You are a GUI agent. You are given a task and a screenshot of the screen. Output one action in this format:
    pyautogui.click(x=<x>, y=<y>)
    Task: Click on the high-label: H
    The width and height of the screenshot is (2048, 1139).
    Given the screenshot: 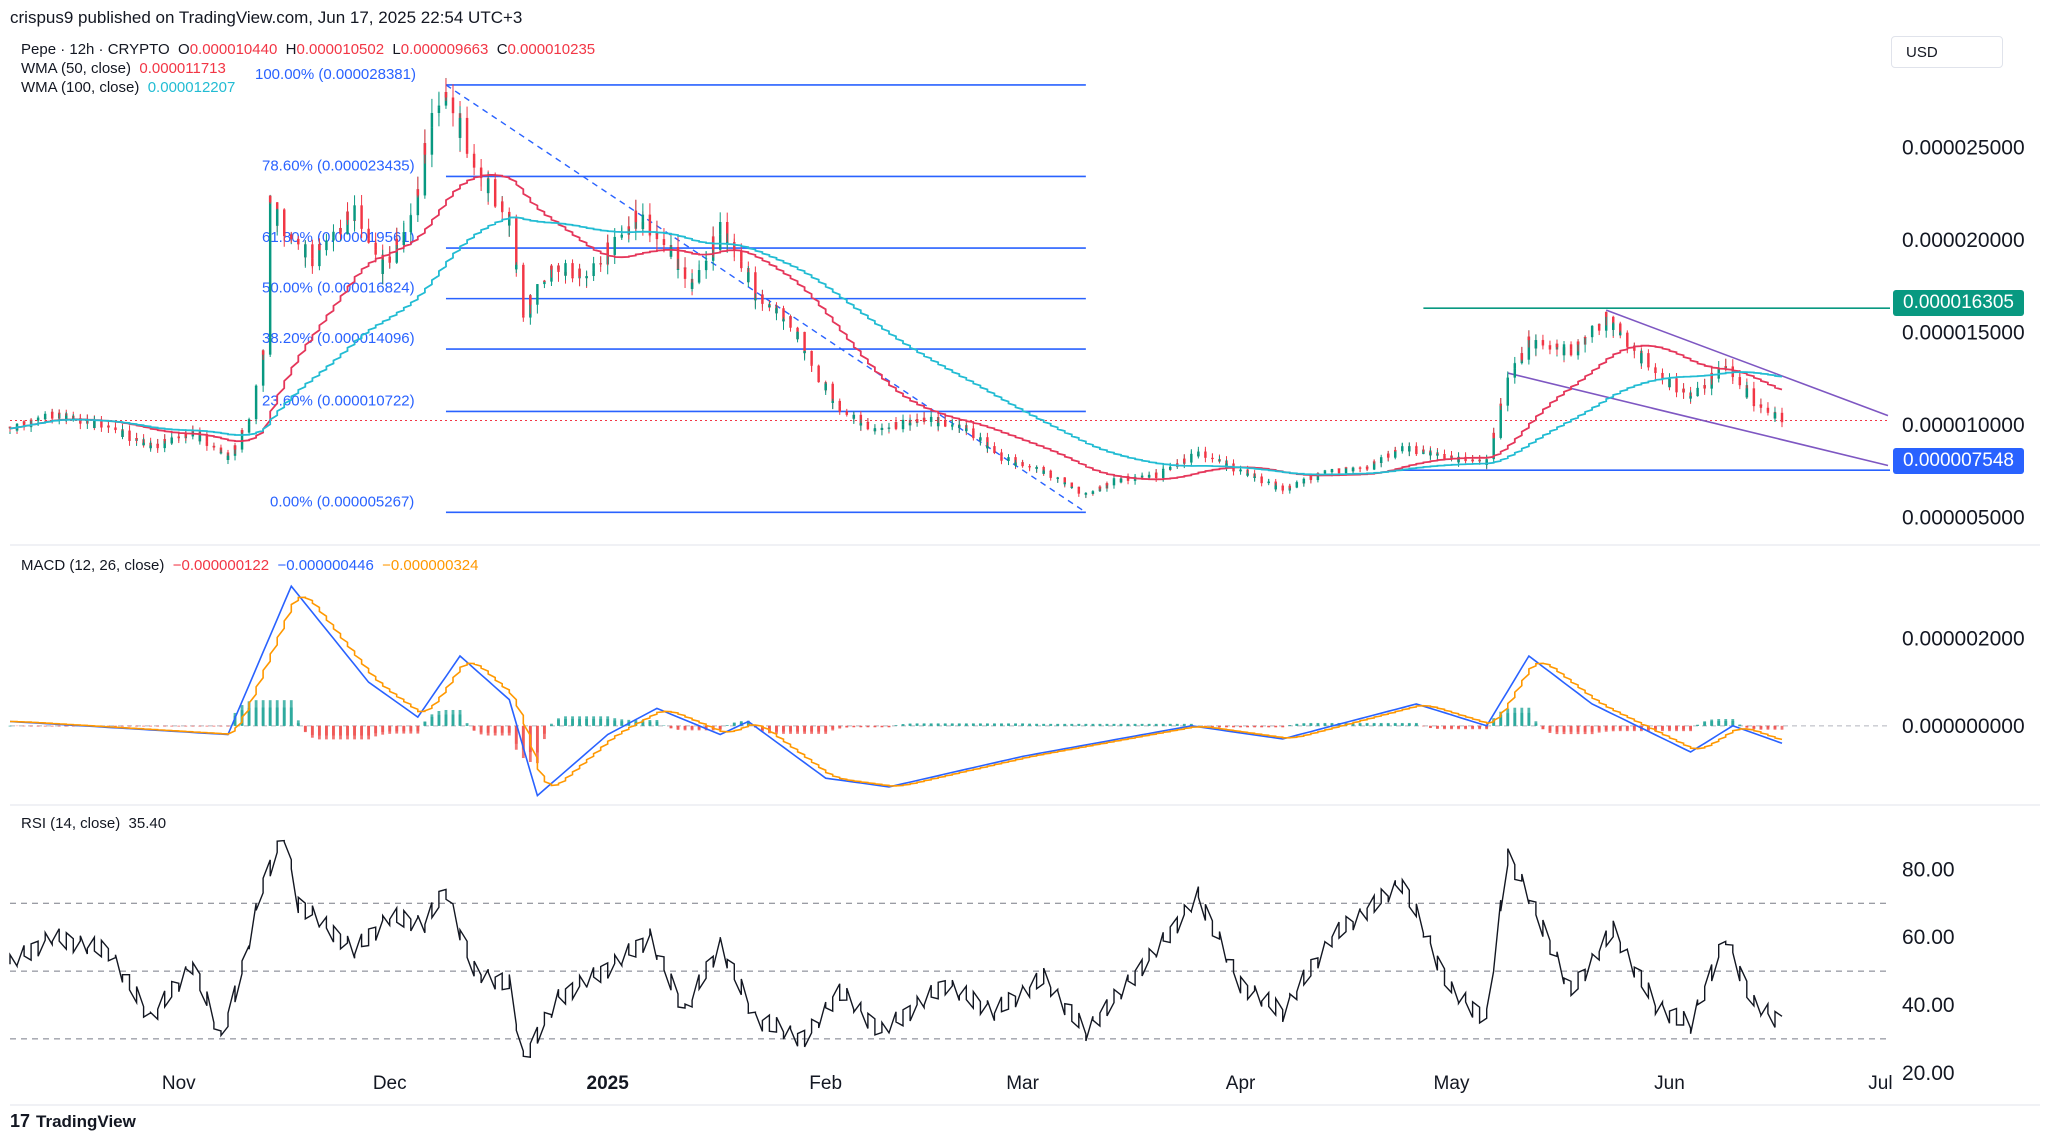 What is the action you would take?
    pyautogui.click(x=291, y=49)
    